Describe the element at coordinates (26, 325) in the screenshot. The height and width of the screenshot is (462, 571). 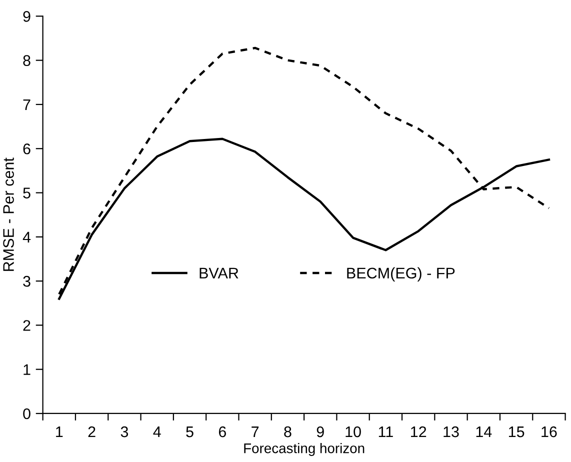
I see `y-tick-label: 2` at that location.